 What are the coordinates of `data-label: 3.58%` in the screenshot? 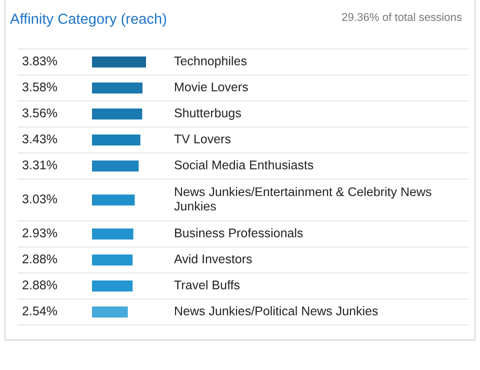 It's located at (39, 87).